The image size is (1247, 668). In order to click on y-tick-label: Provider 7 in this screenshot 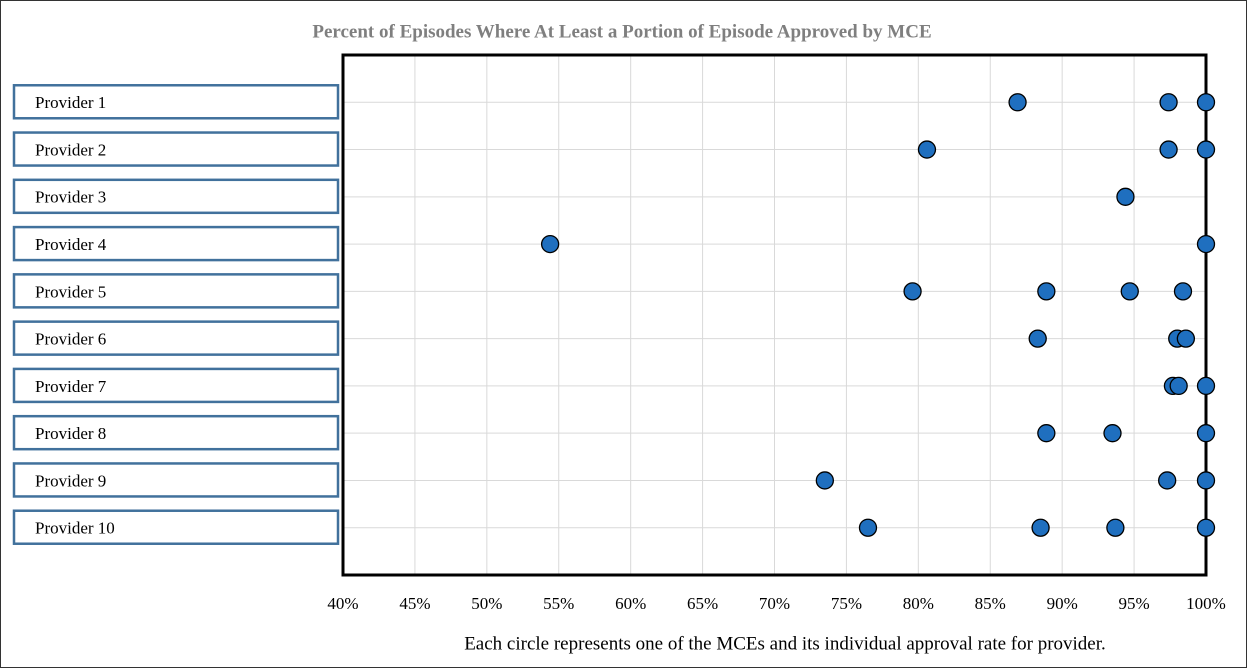, I will do `click(71, 386)`.